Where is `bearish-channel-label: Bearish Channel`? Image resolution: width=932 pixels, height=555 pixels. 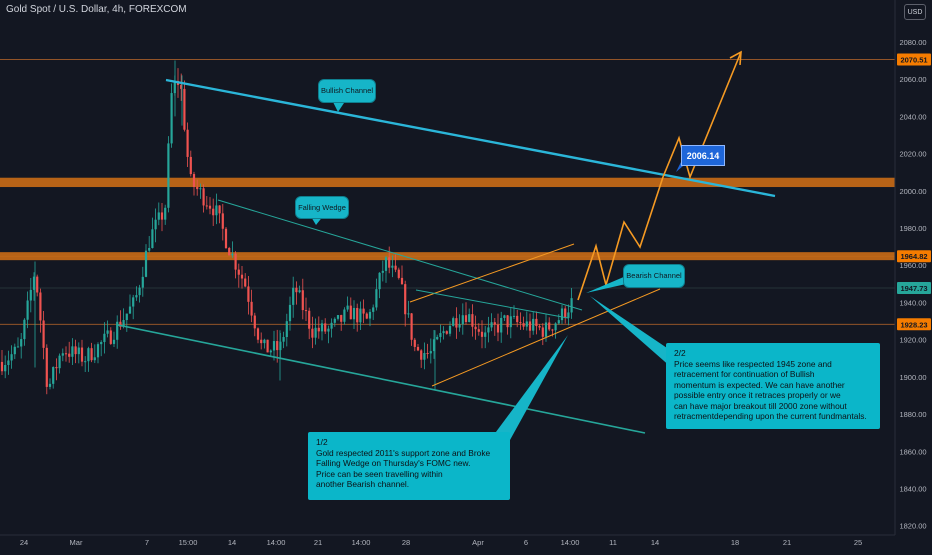
bearish-channel-label: Bearish Channel is located at coordinates (654, 276).